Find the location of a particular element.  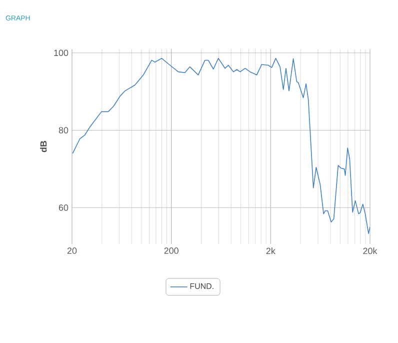

x-tick-label: 200 is located at coordinates (171, 251).